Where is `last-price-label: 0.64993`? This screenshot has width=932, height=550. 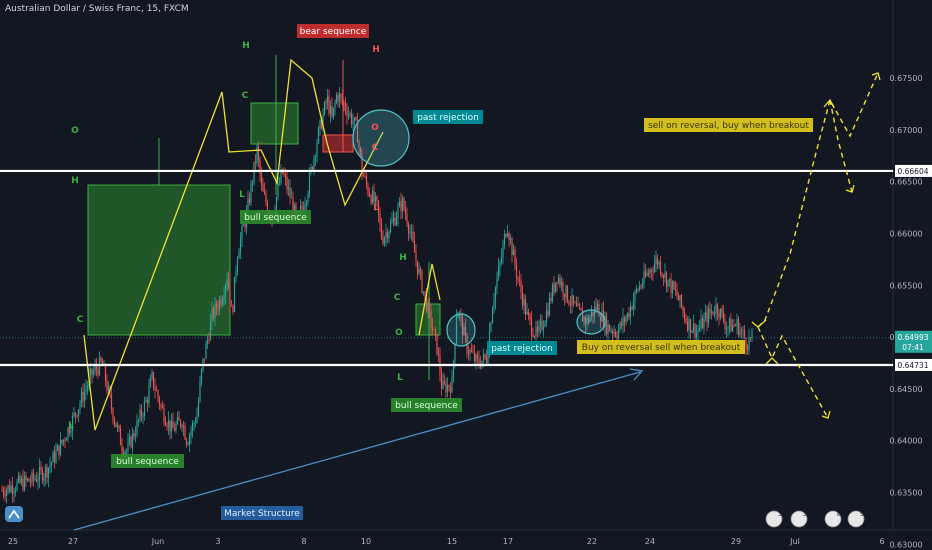 last-price-label: 0.64993 is located at coordinates (912, 337).